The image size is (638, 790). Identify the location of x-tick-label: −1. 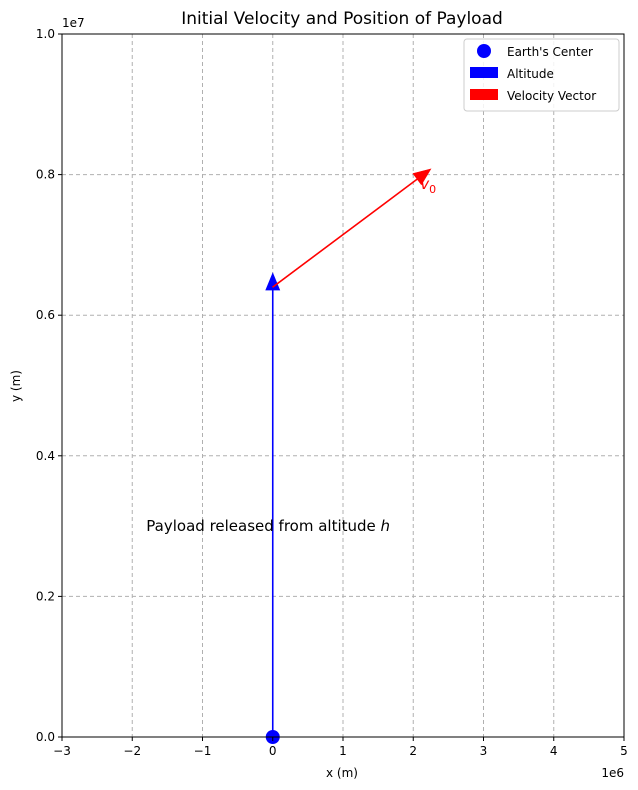
(203, 751).